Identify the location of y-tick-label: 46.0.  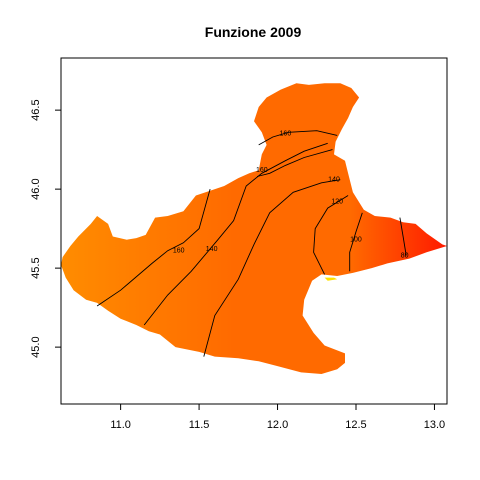
(36, 188).